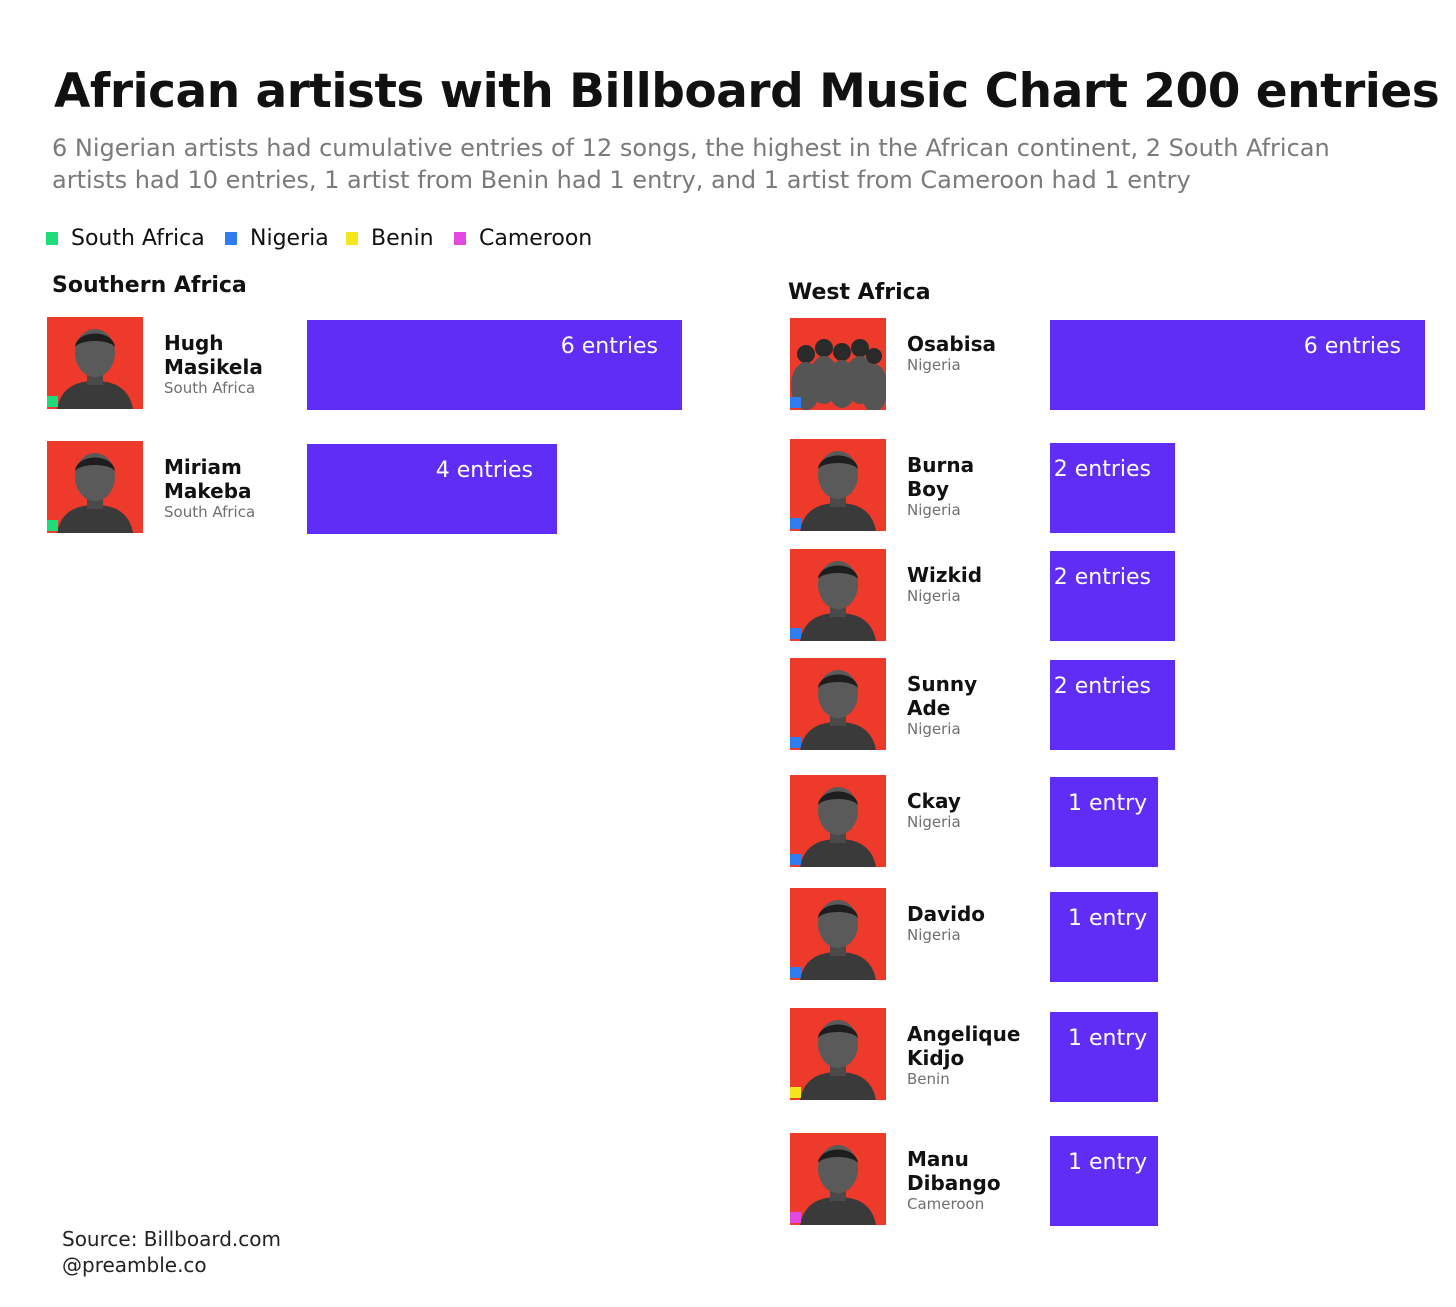  I want to click on artist-name-line: Miriam, so click(203, 467).